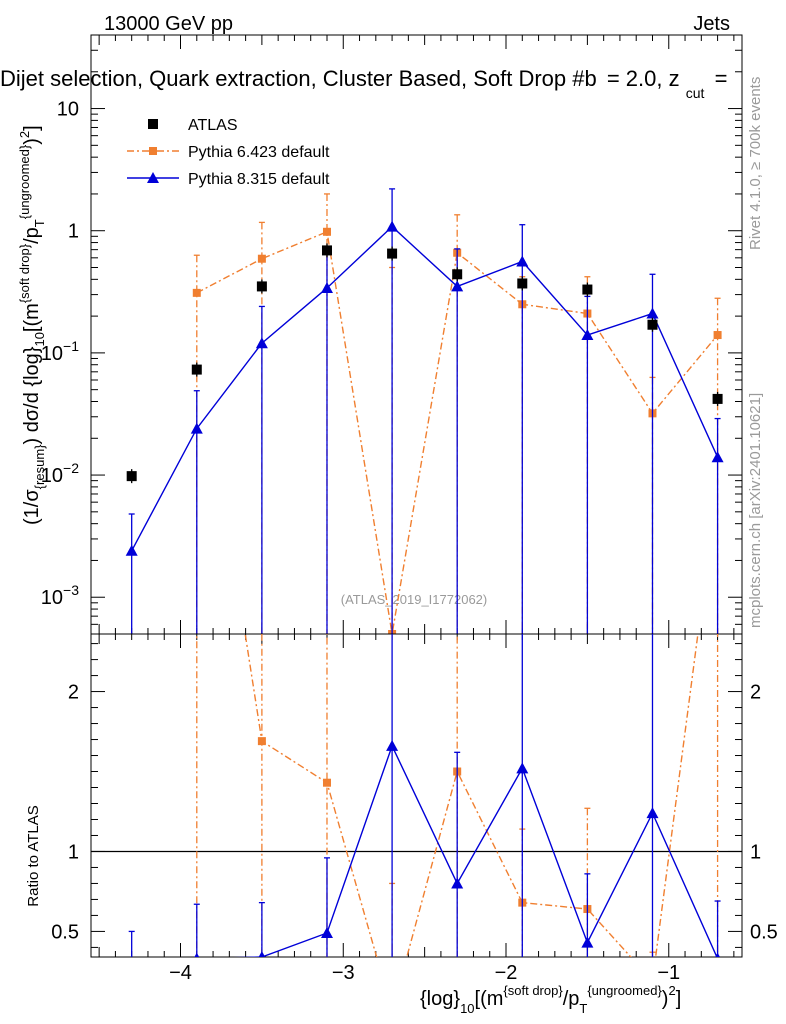 The image size is (786, 1024). Describe the element at coordinates (168, 24) in the screenshot. I see `energy-label: 13000 GeV pp` at that location.